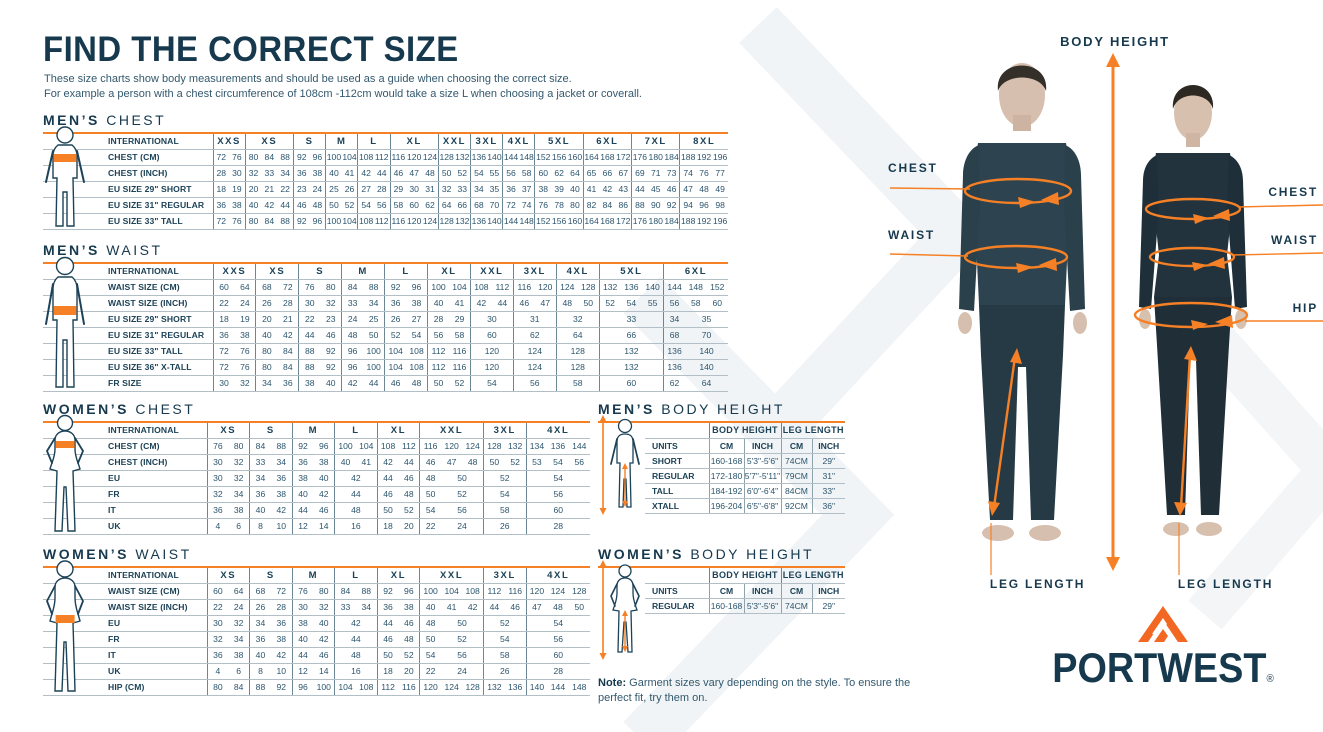 The image size is (1323, 732). Describe the element at coordinates (639, 173) in the screenshot. I see `size-cell: 69` at that location.